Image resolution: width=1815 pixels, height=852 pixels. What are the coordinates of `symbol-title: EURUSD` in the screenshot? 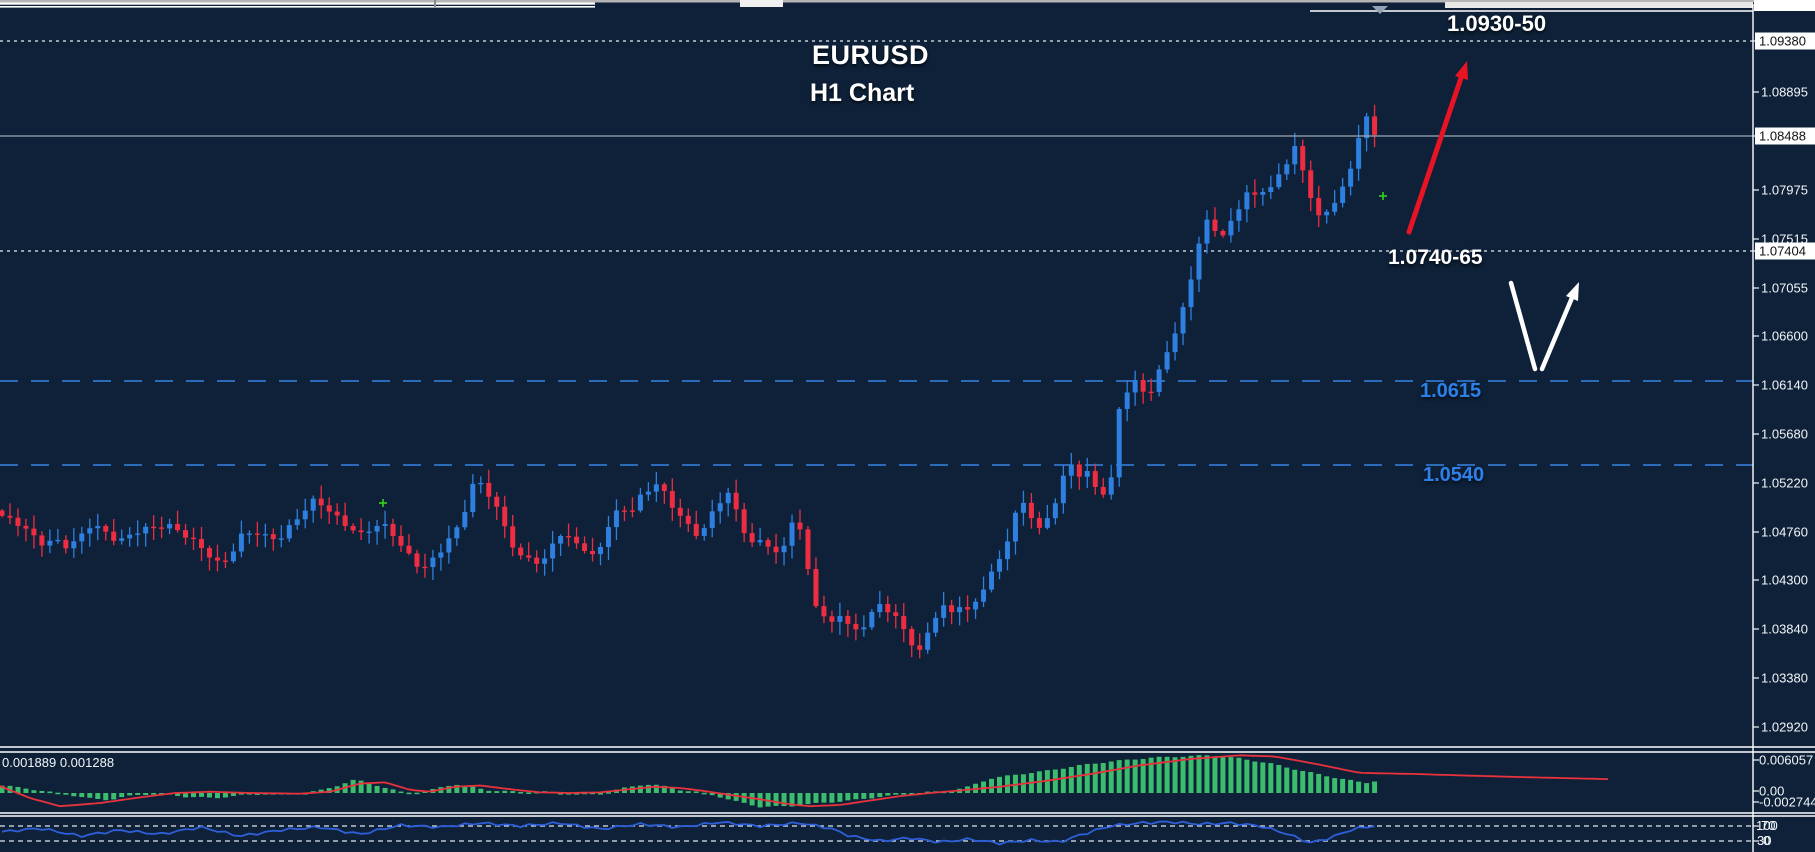 It's located at (871, 55).